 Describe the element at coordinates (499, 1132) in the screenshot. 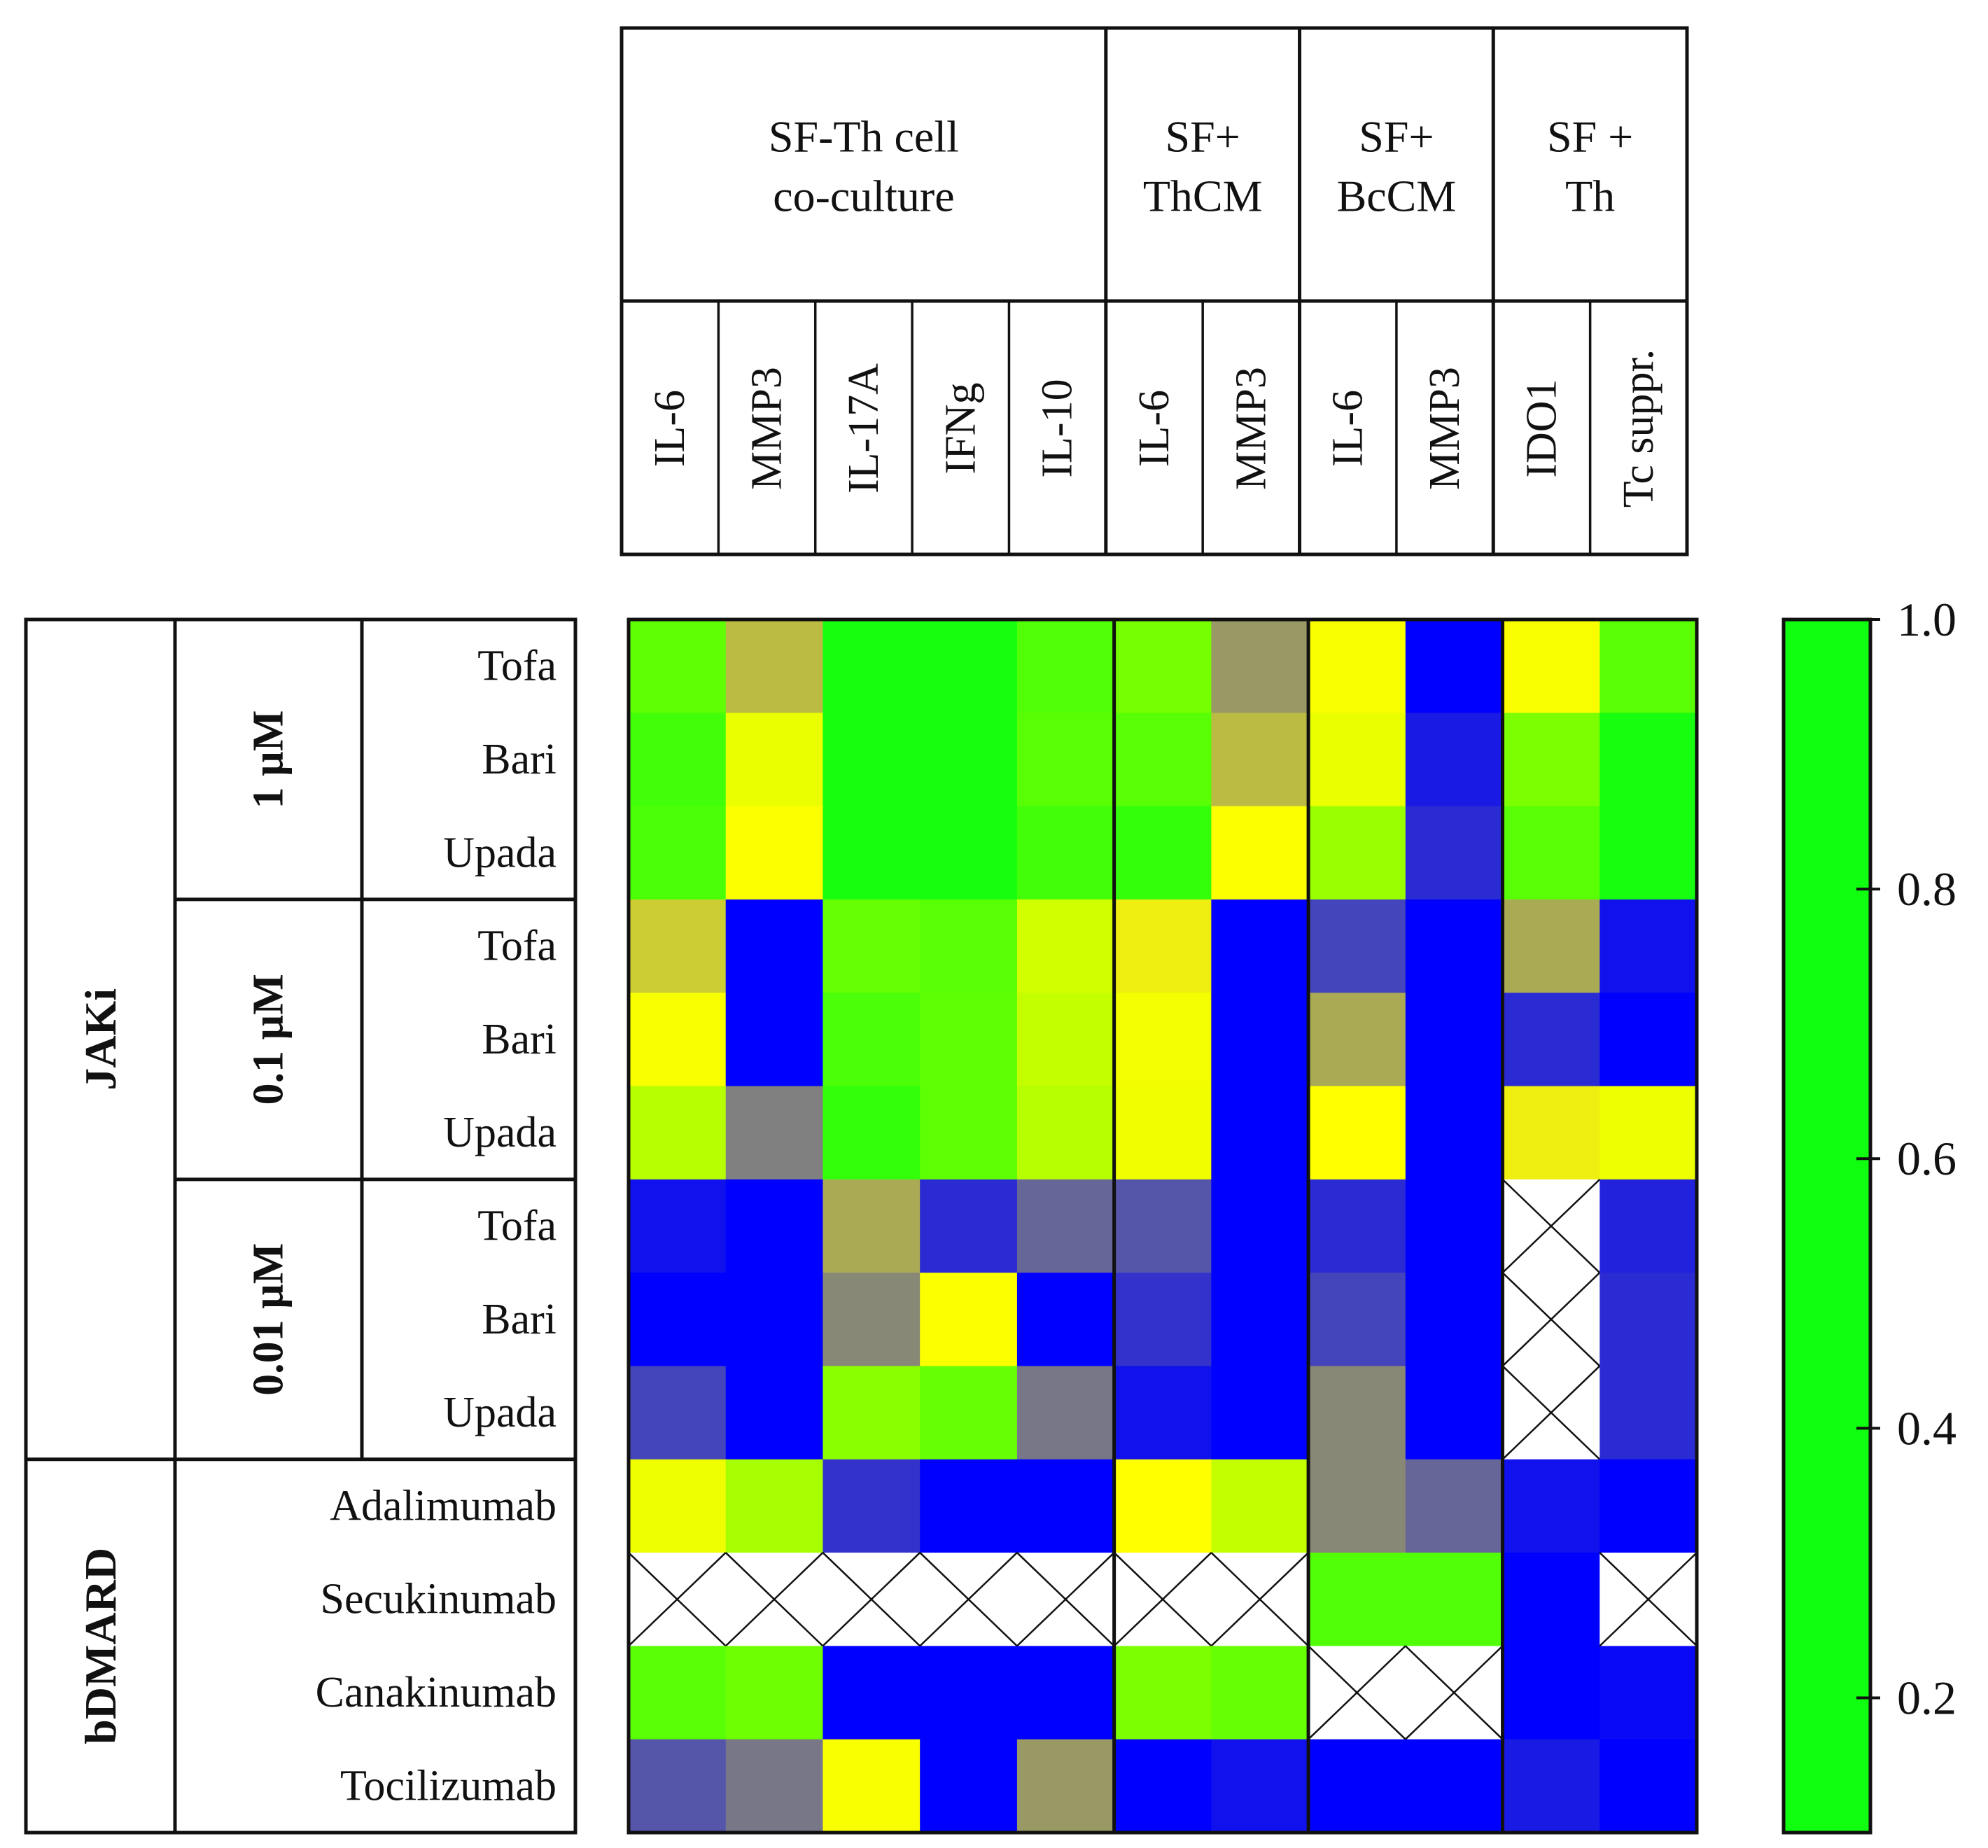

I see `row-label: Upada` at that location.